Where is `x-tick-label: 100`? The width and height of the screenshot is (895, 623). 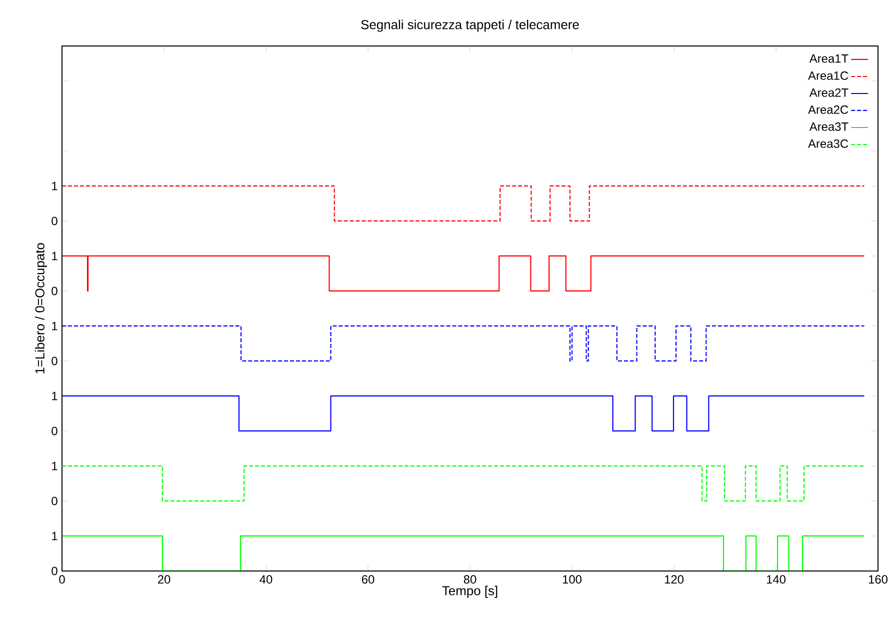
x-tick-label: 100 is located at coordinates (572, 579).